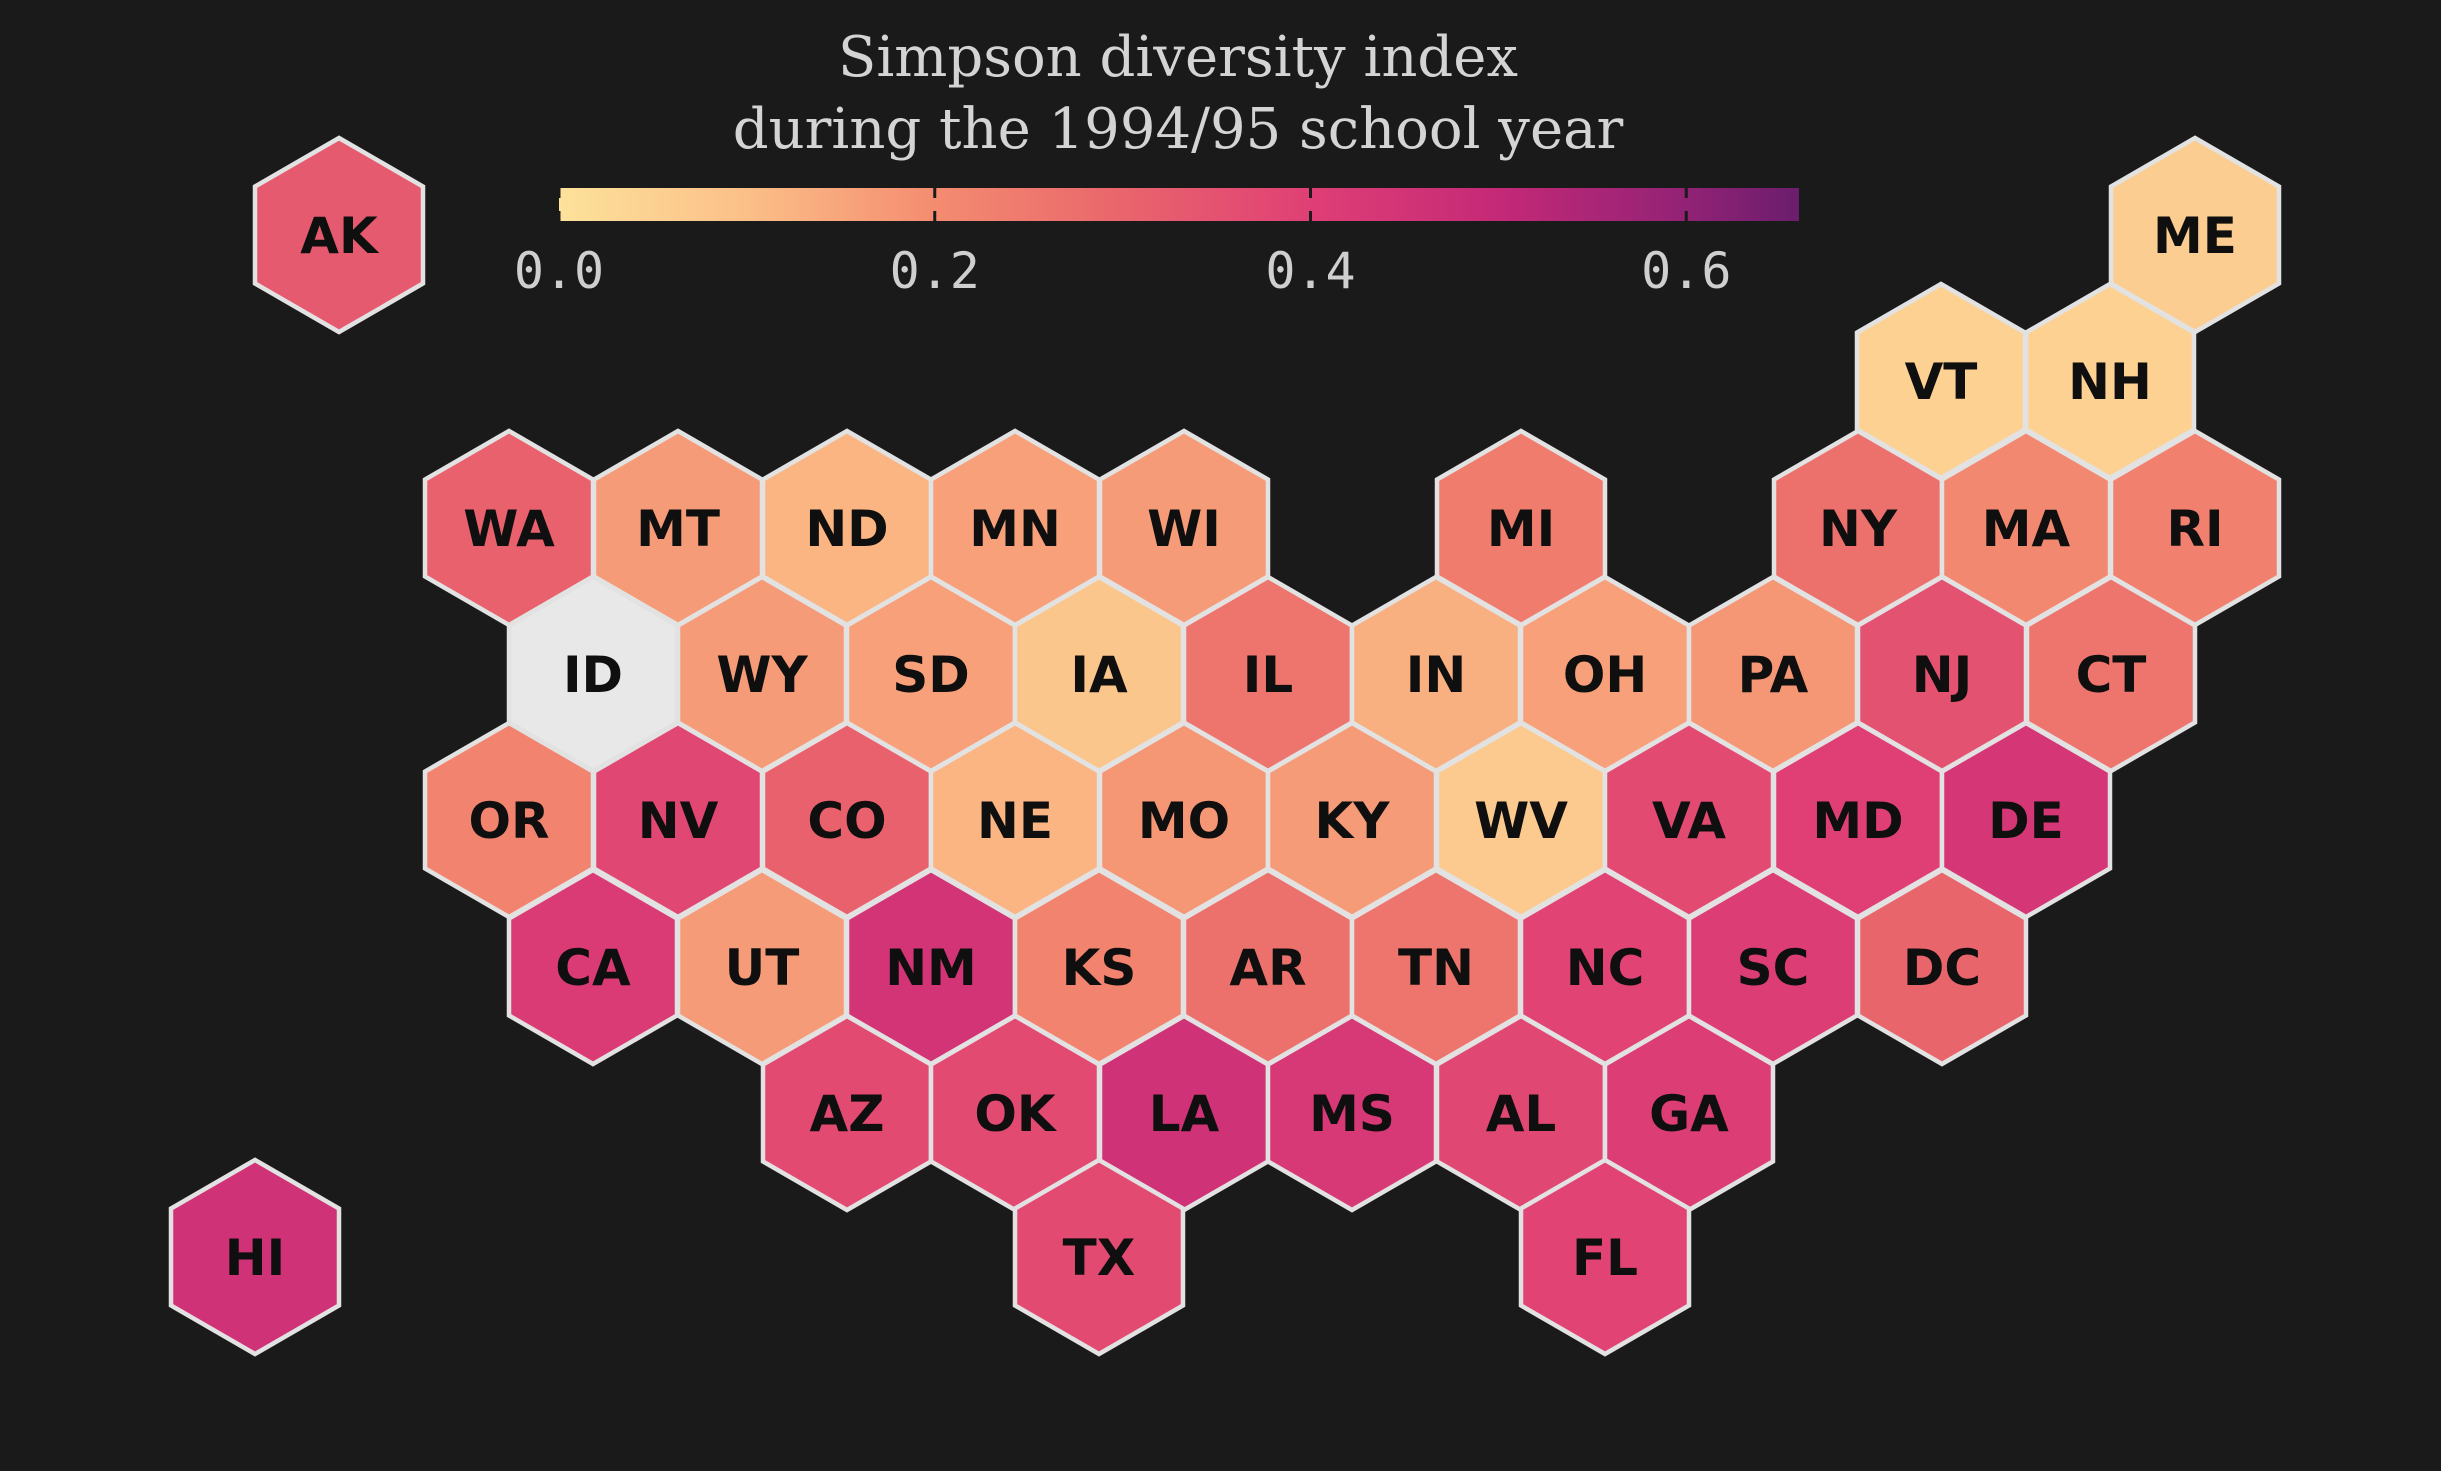  I want to click on state-hex-in: IN, so click(1436, 674).